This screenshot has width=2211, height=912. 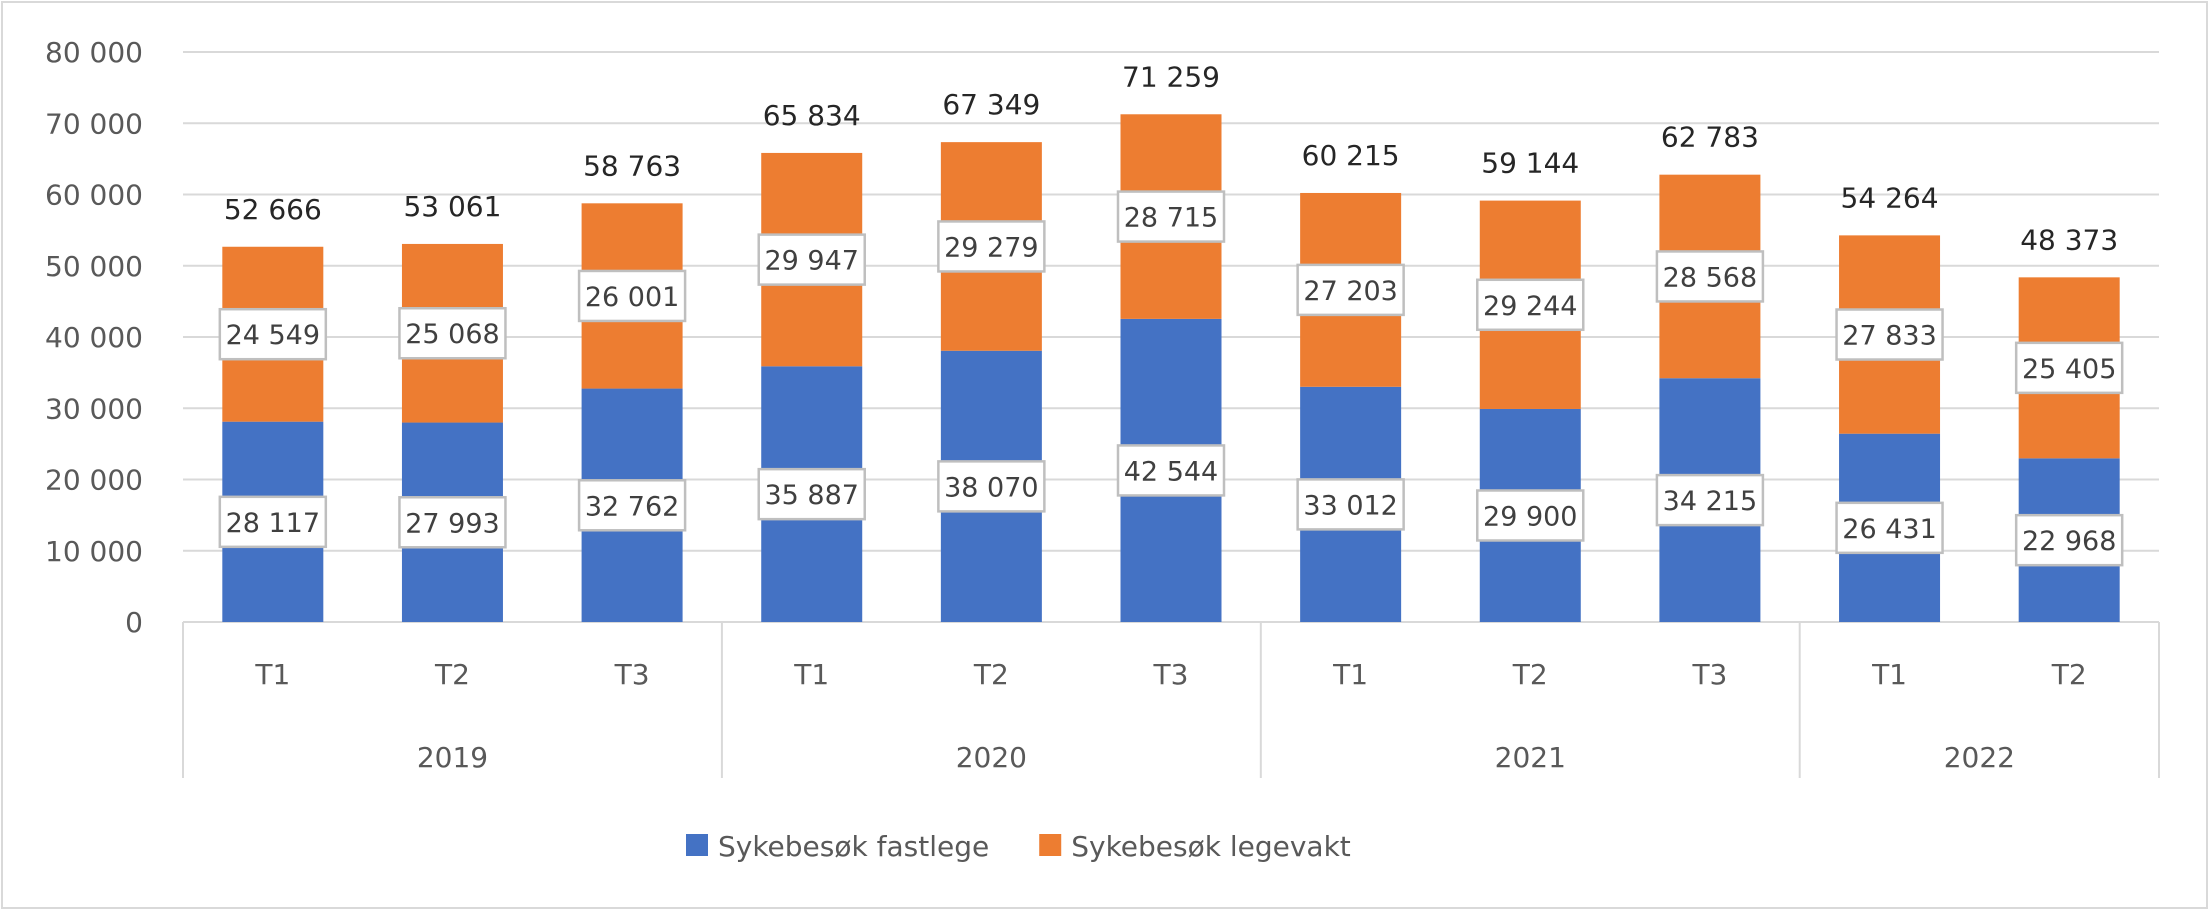 I want to click on total-label: 59 144, so click(x=1530, y=163).